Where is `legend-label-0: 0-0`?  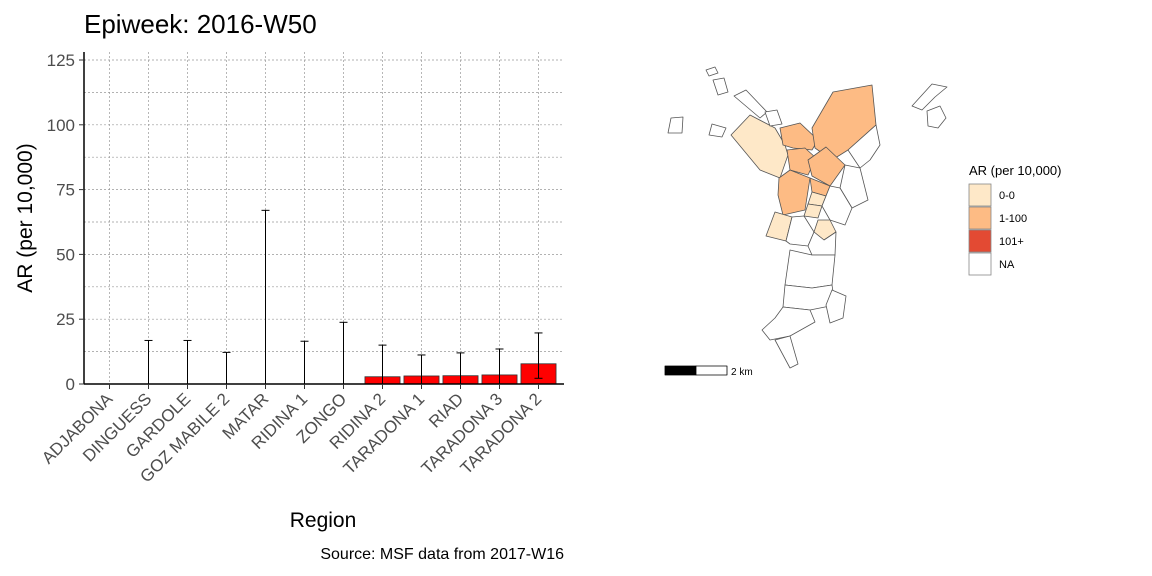
legend-label-0: 0-0 is located at coordinates (1007, 196).